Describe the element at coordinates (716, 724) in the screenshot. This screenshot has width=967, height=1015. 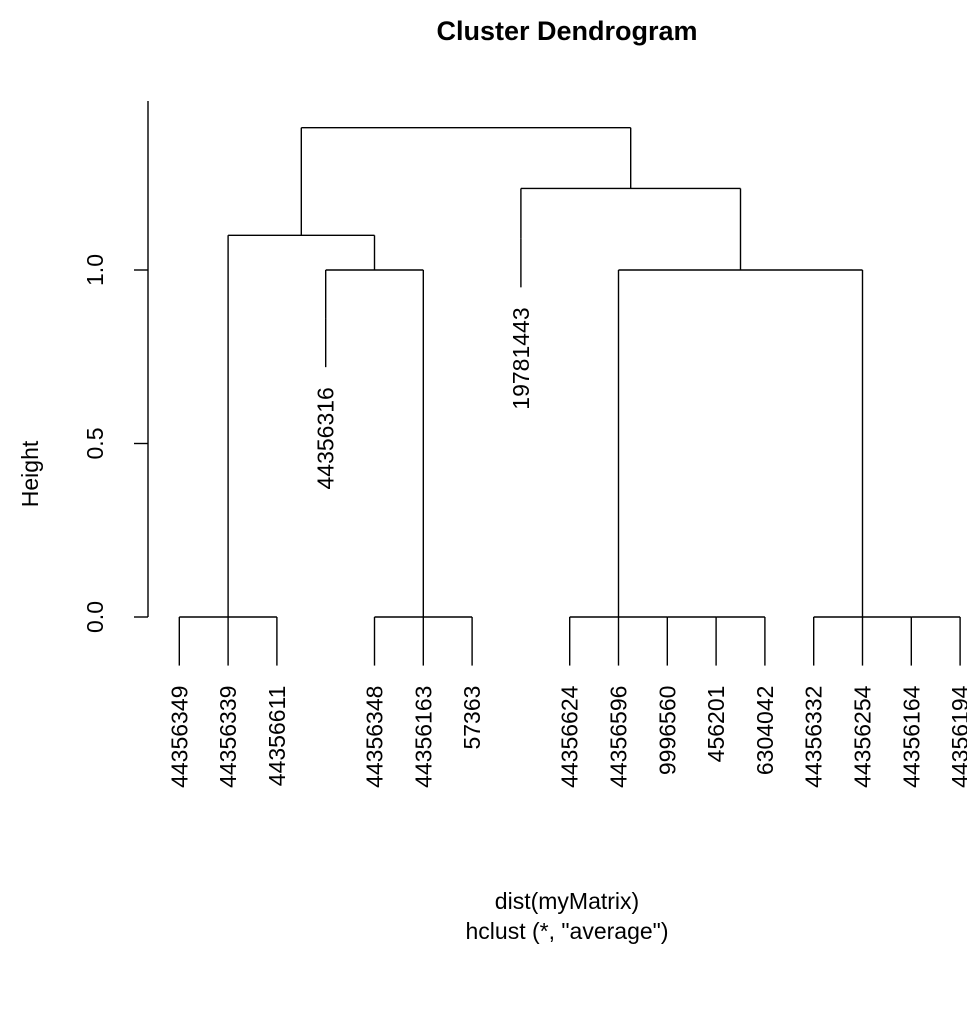
I see `leaf-label: 456201` at that location.